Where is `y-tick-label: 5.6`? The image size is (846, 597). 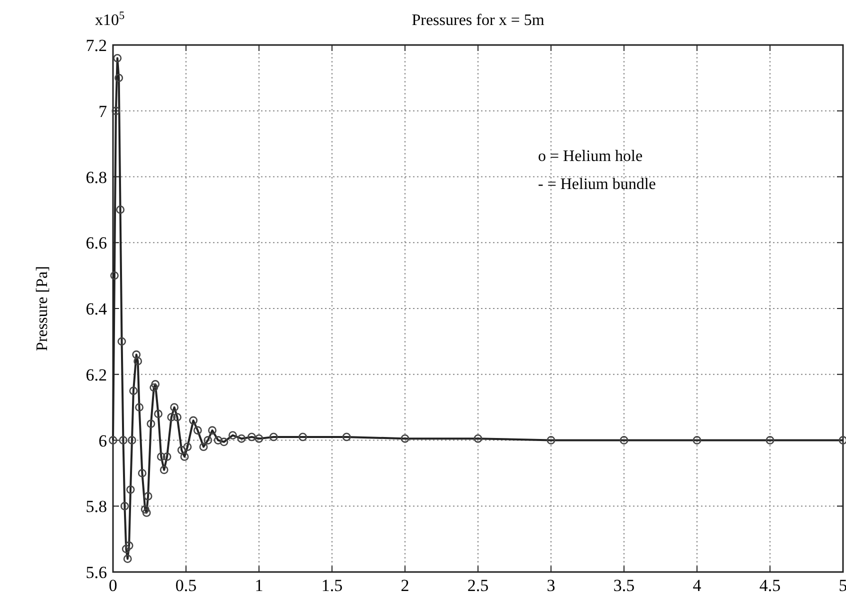 y-tick-label: 5.6 is located at coordinates (96, 572).